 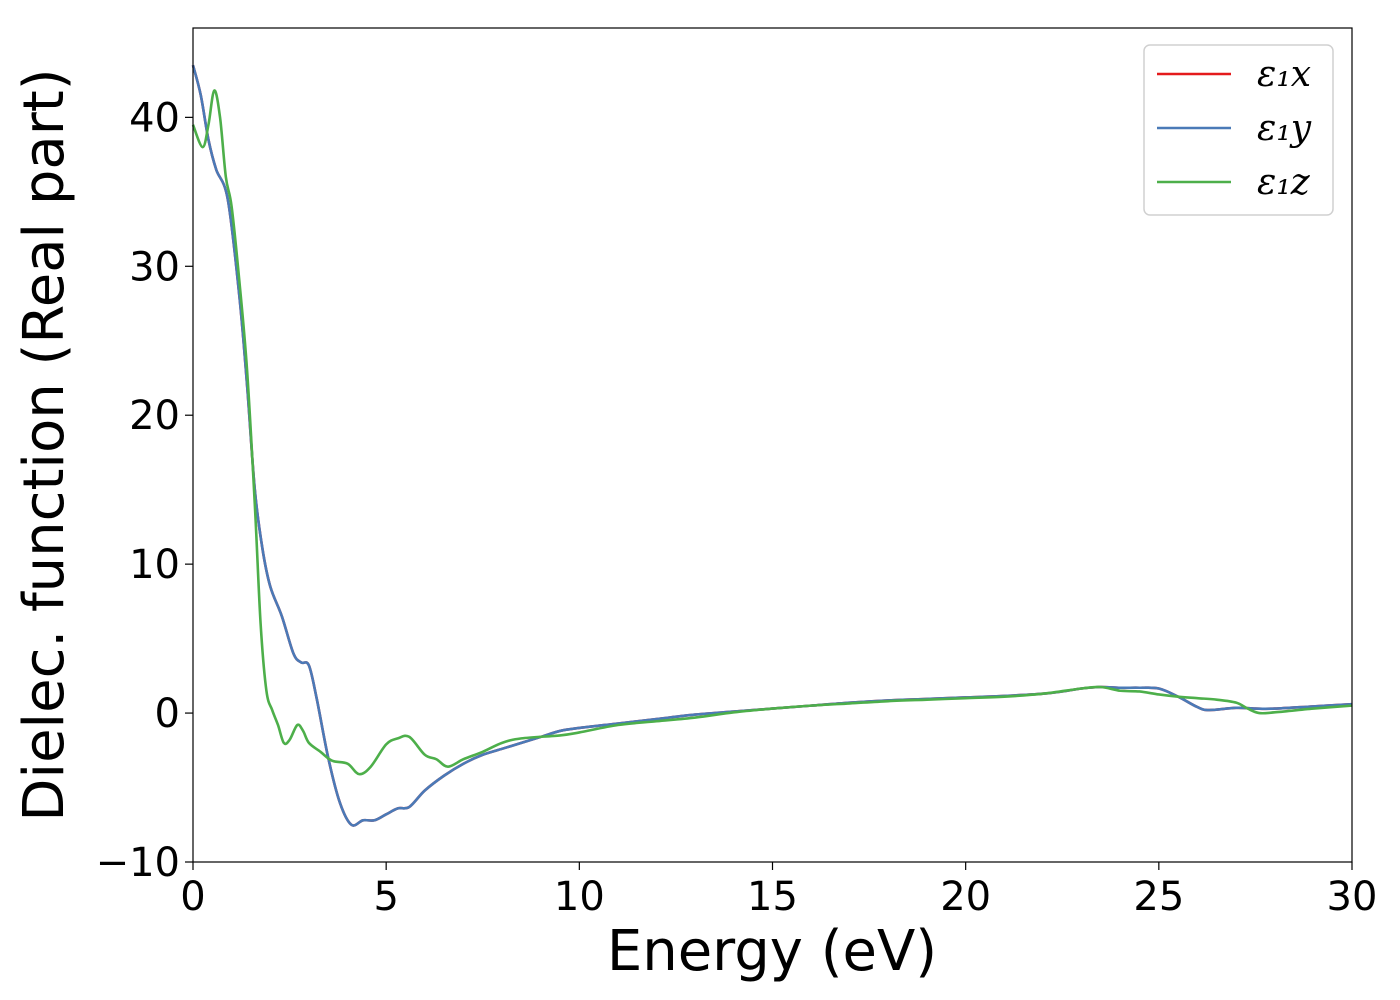 What do you see at coordinates (192, 897) in the screenshot?
I see `x-tick-label: 0` at bounding box center [192, 897].